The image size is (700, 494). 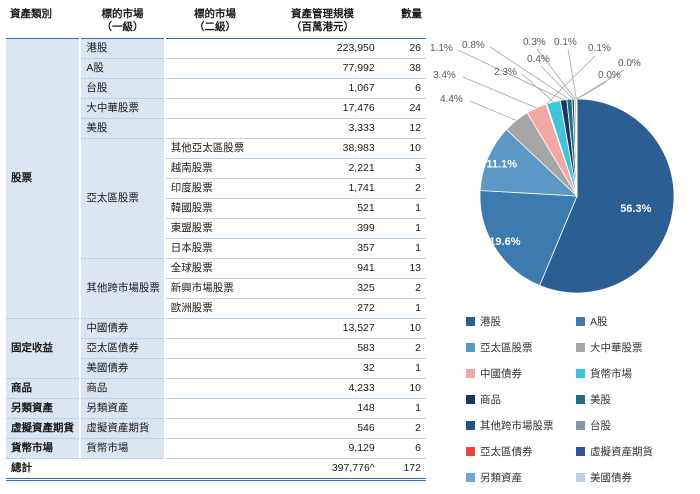 I want to click on legend-item-中國債券: 中國債券, so click(x=521, y=373).